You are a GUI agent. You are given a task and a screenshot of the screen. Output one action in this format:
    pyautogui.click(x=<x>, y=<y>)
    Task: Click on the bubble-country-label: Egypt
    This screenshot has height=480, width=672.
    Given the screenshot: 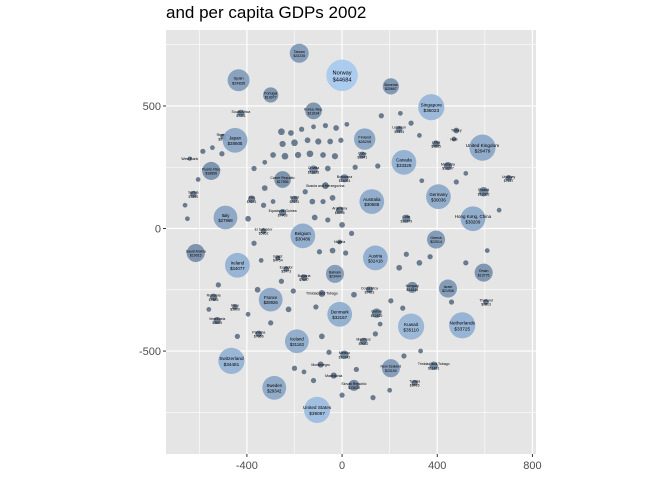 What is the action you would take?
    pyautogui.click(x=277, y=256)
    